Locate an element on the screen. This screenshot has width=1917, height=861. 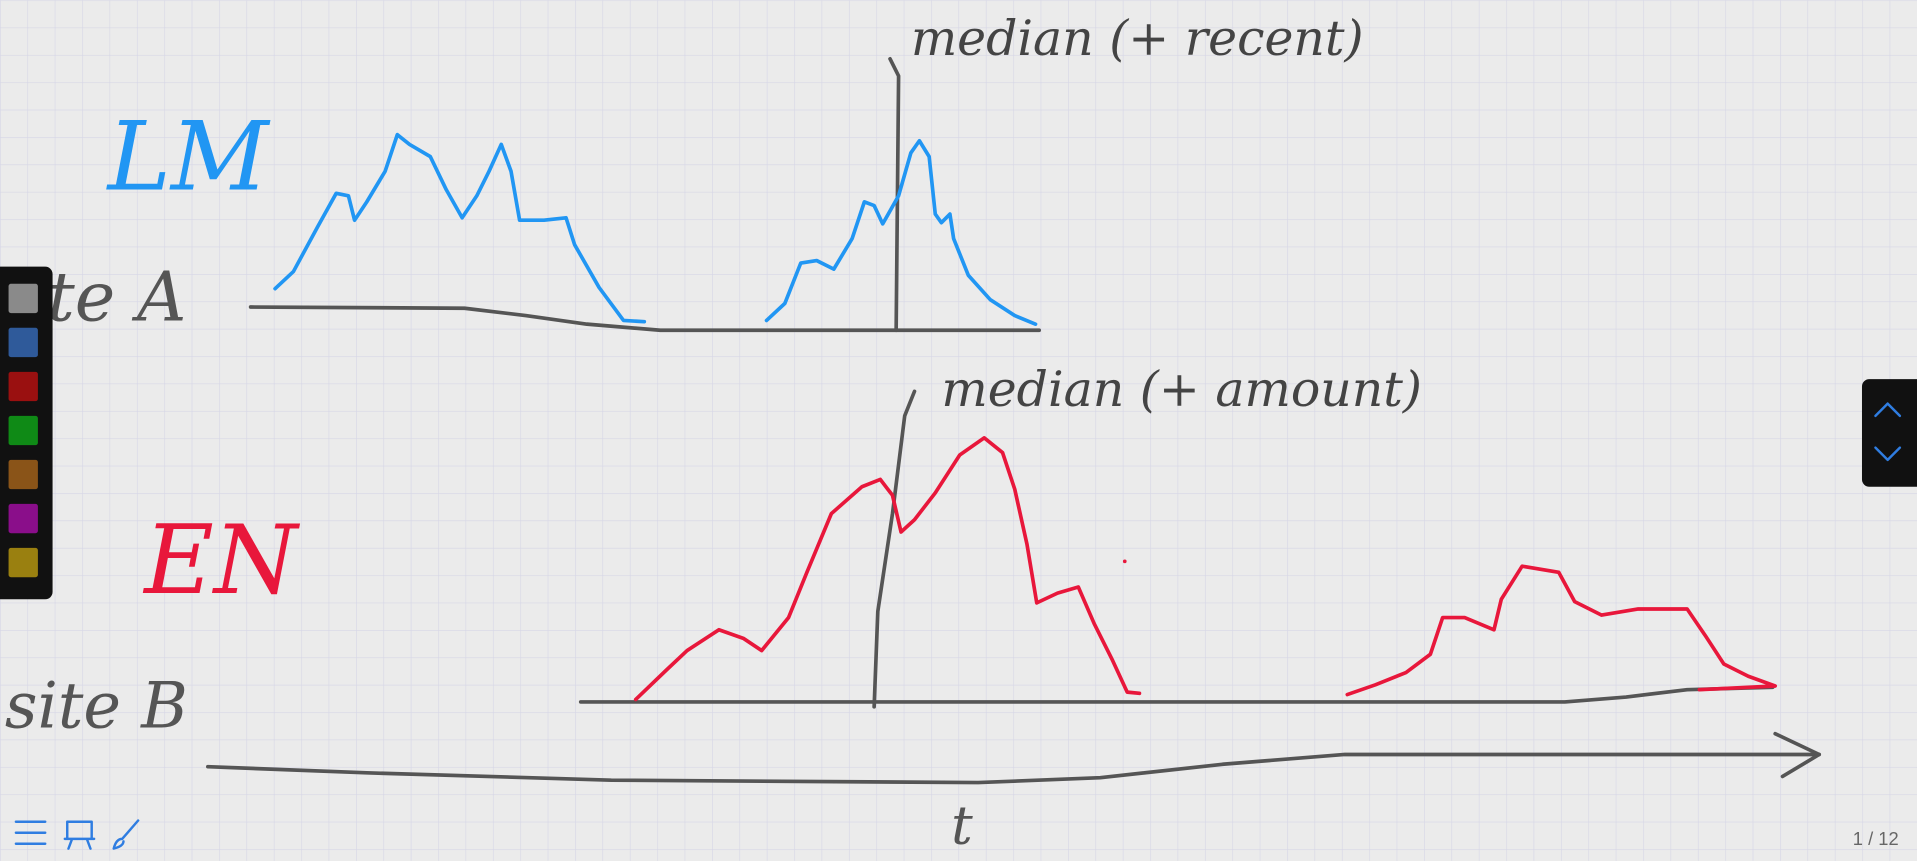
menu-button is located at coordinates (31, 834).